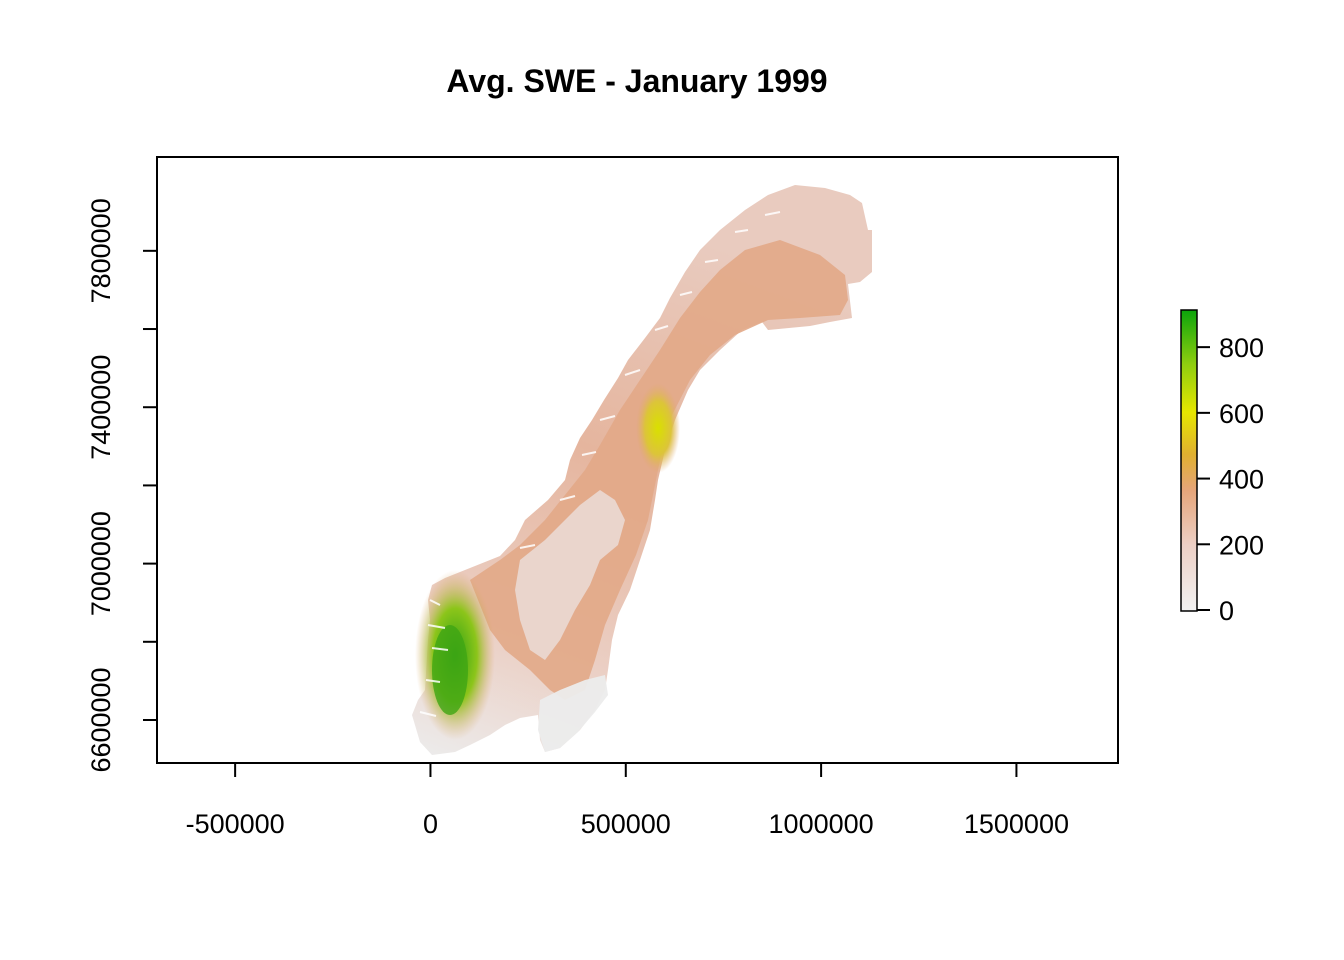 This screenshot has width=1344, height=960. I want to click on x-tick-label: 1500000, so click(1016, 824).